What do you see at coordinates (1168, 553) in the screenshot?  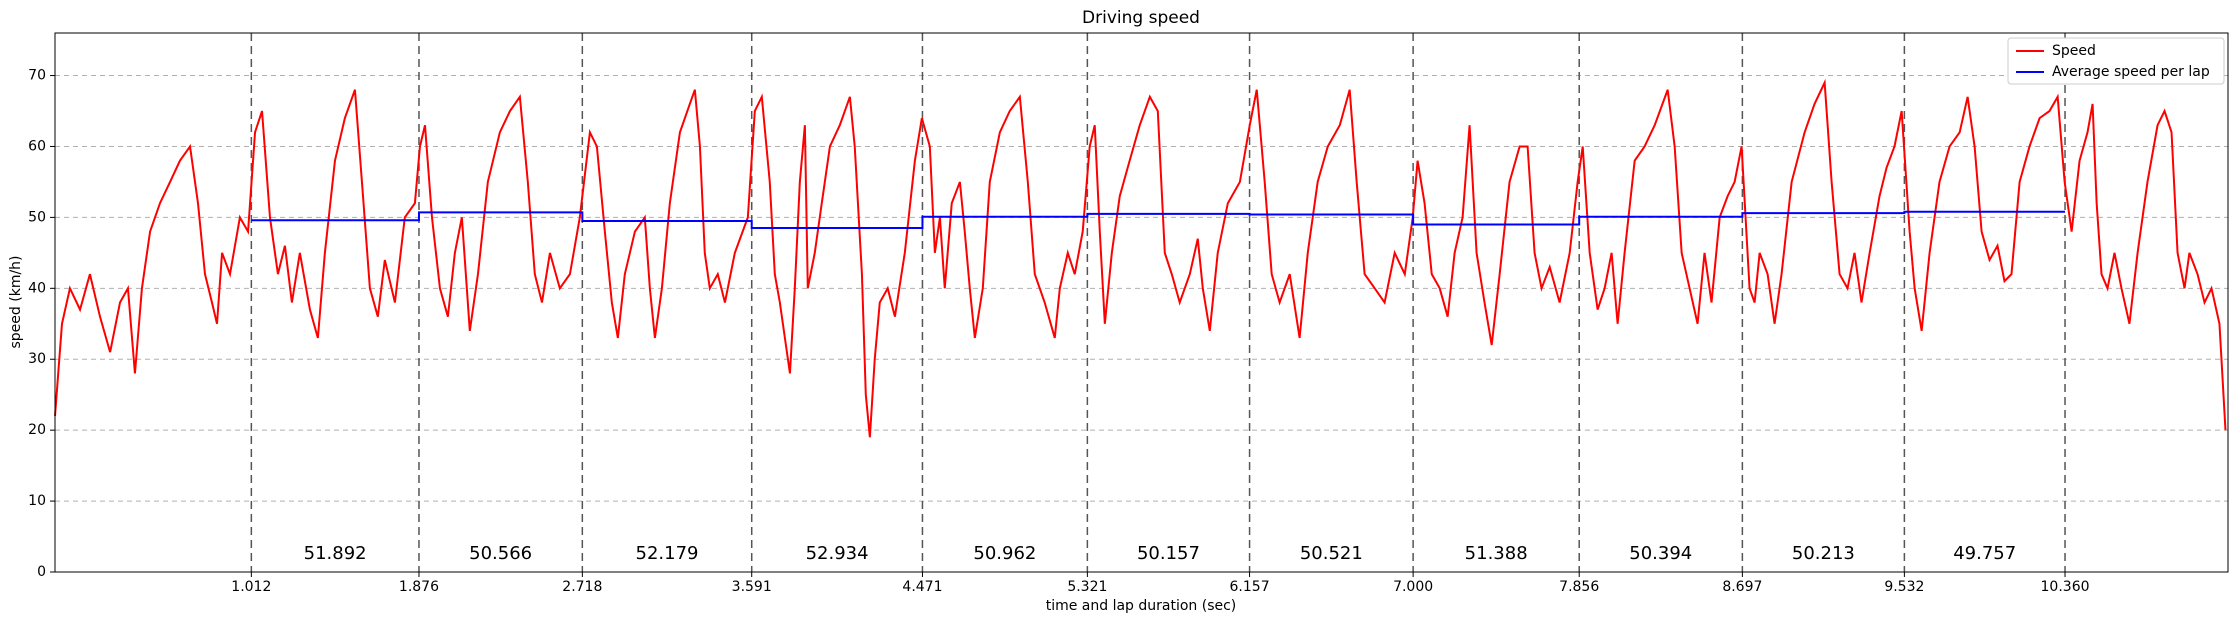 I see `lap-duration-label: 50.157` at bounding box center [1168, 553].